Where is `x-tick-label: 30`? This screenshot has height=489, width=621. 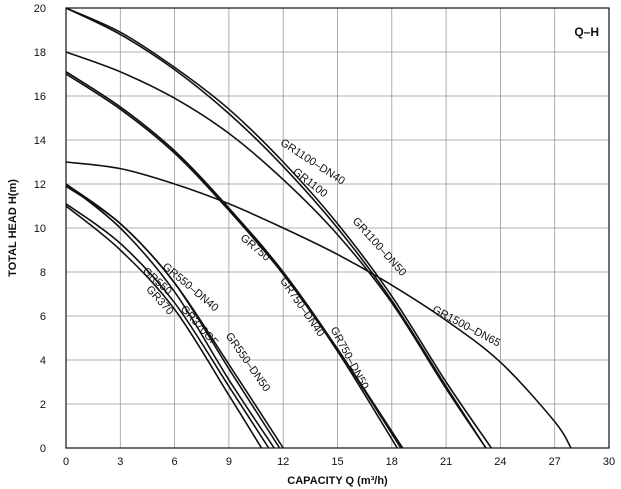 x-tick-label: 30 is located at coordinates (609, 462).